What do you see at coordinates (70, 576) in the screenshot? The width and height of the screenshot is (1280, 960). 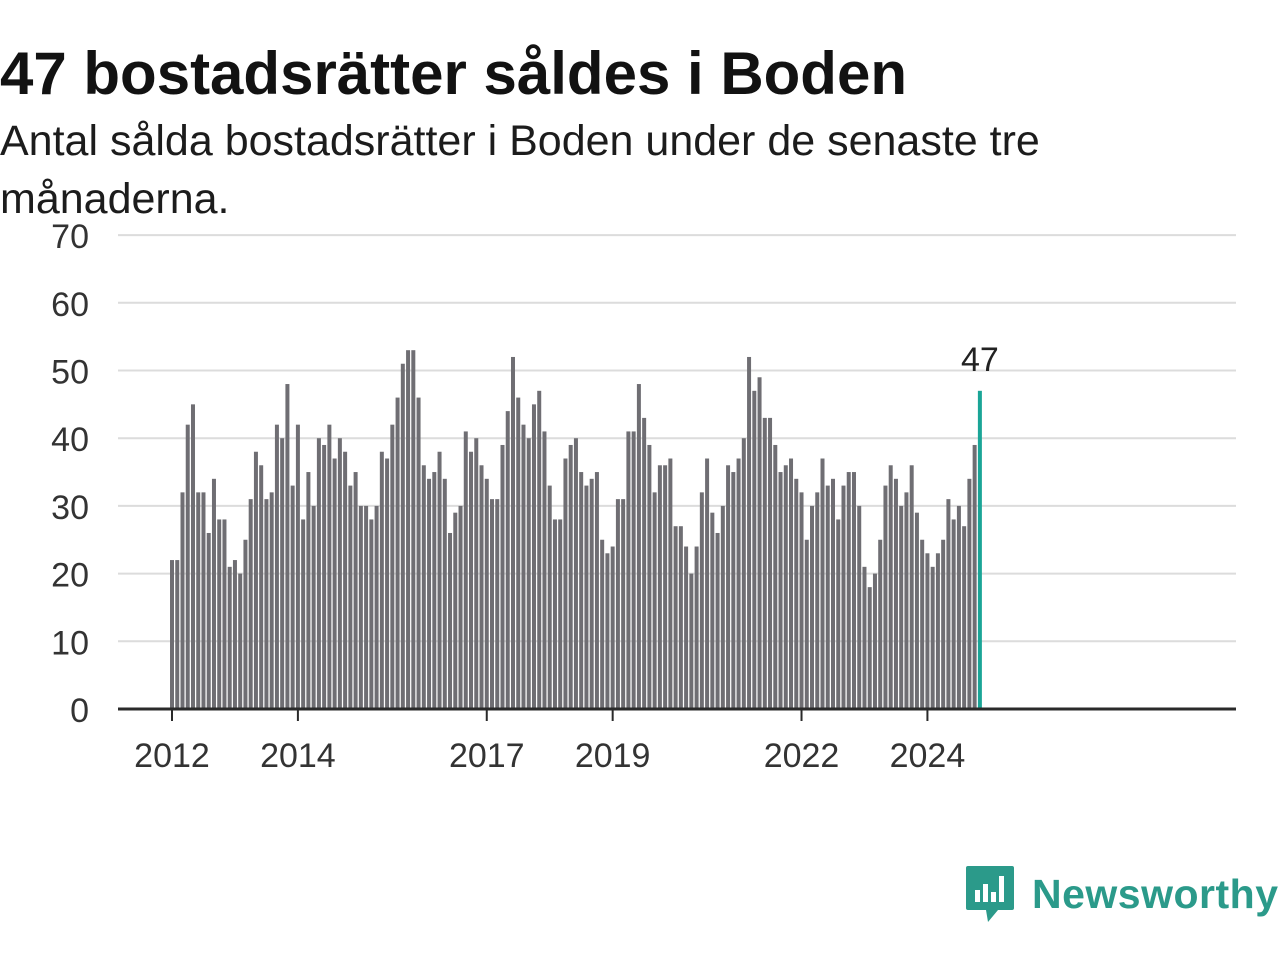 I see `y-tick-label: 20` at bounding box center [70, 576].